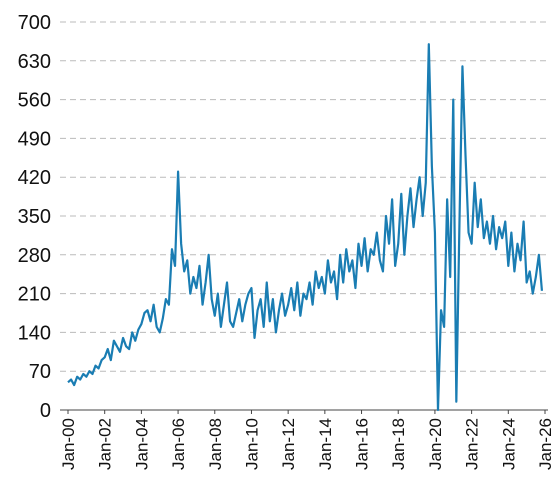 This screenshot has height=492, width=555. What do you see at coordinates (45, 411) in the screenshot?
I see `y-tick-label: 0` at bounding box center [45, 411].